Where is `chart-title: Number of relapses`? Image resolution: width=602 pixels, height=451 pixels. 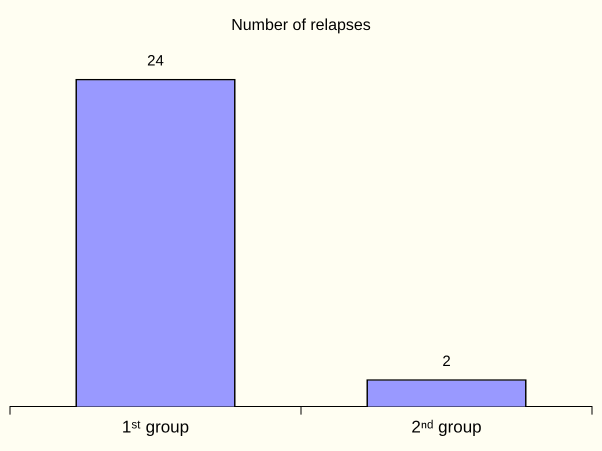
chart-title: Number of relapses is located at coordinates (301, 25).